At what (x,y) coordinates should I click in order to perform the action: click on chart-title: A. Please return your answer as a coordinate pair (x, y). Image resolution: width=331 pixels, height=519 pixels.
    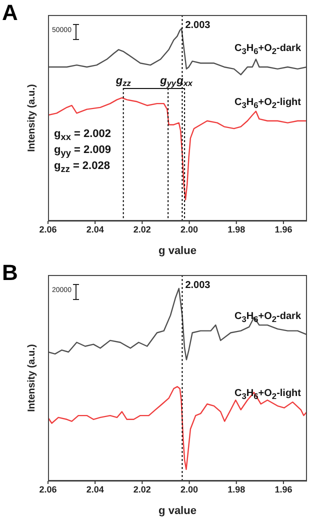
    Looking at the image, I should click on (10, 13).